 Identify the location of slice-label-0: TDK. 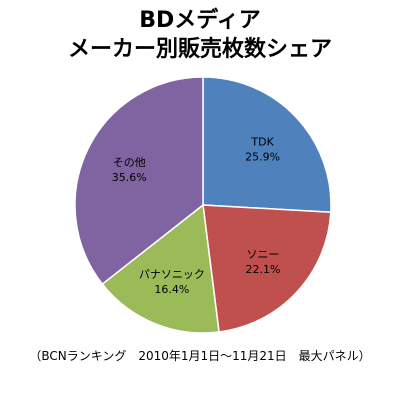
(262, 142).